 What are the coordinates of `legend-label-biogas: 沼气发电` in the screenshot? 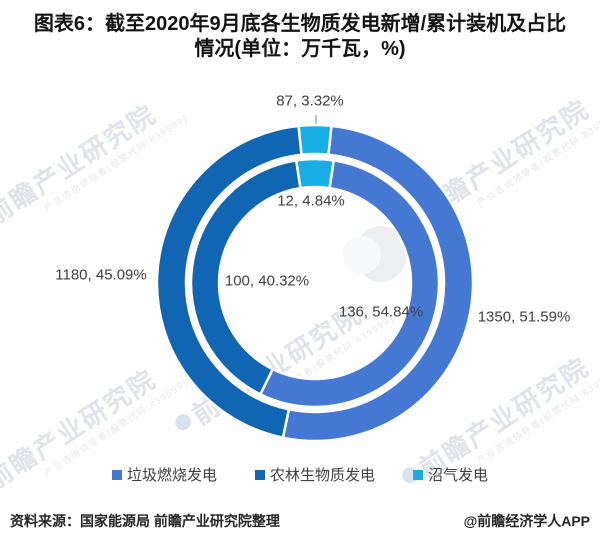 It's located at (458, 475).